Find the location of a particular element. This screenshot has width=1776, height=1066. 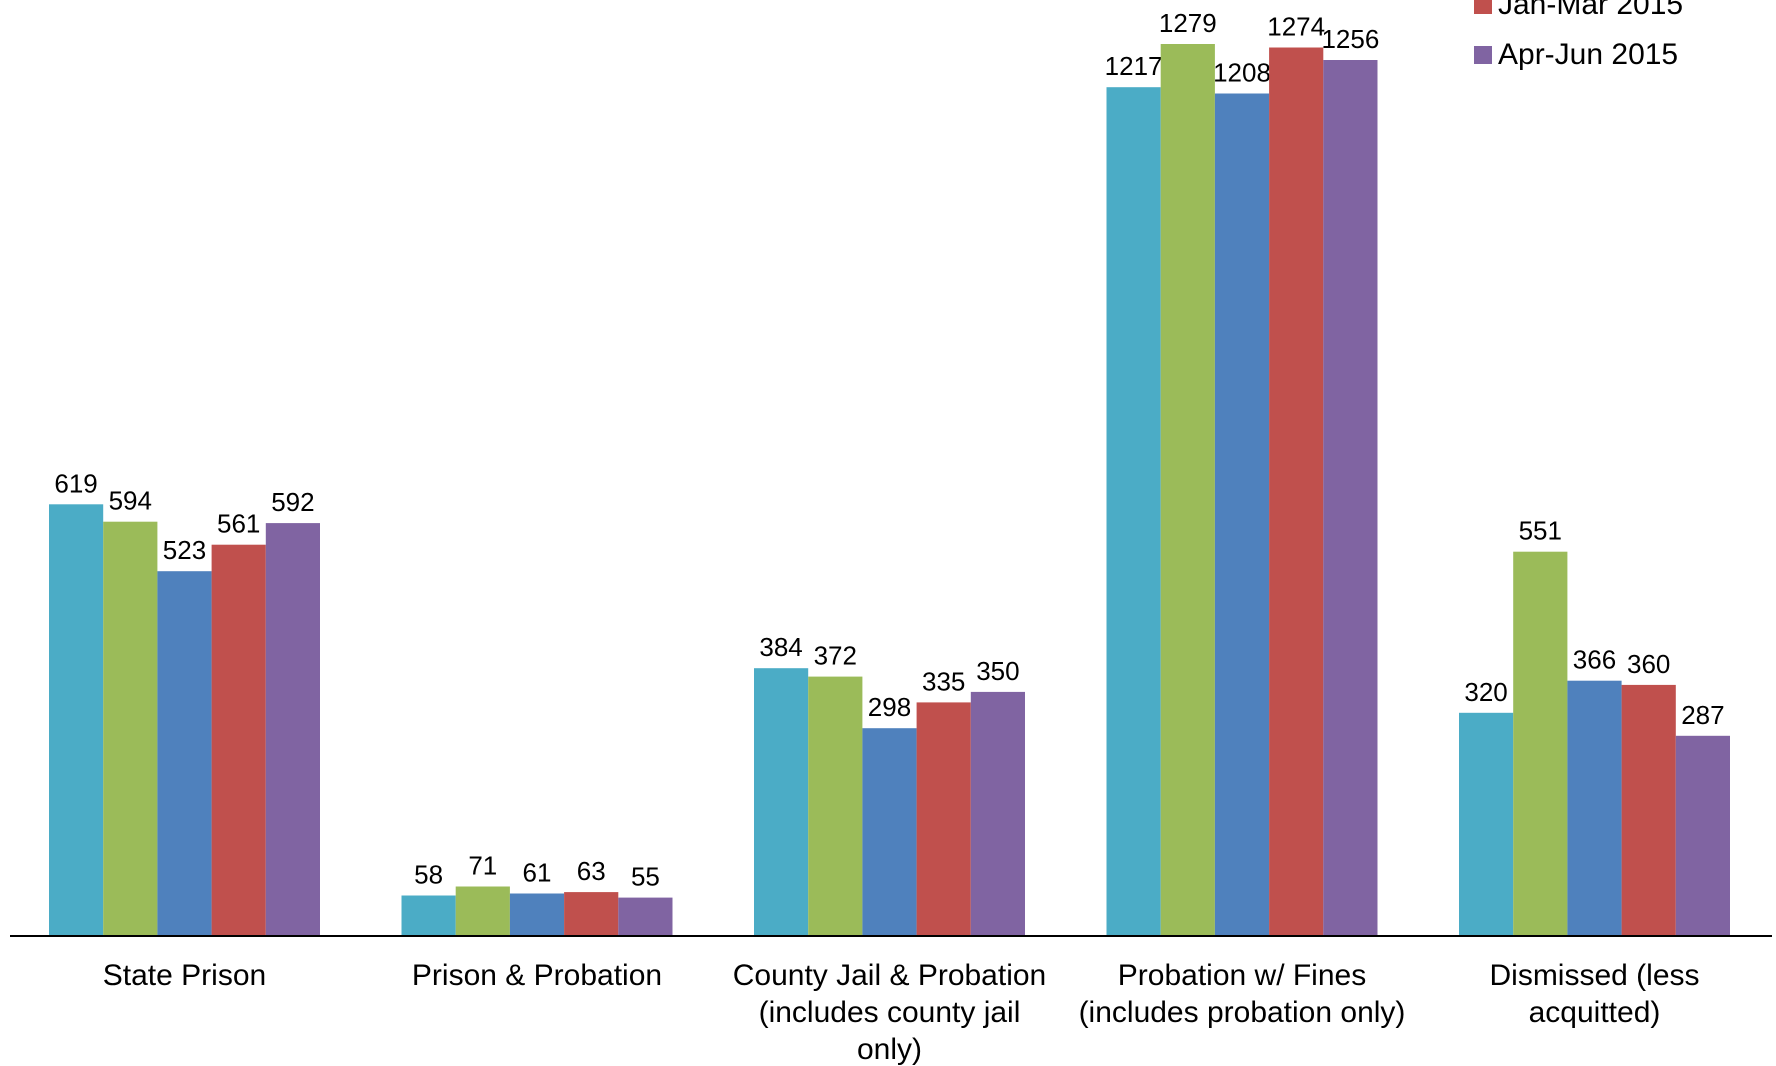

data-label-s1-c1: 71 is located at coordinates (482, 866).